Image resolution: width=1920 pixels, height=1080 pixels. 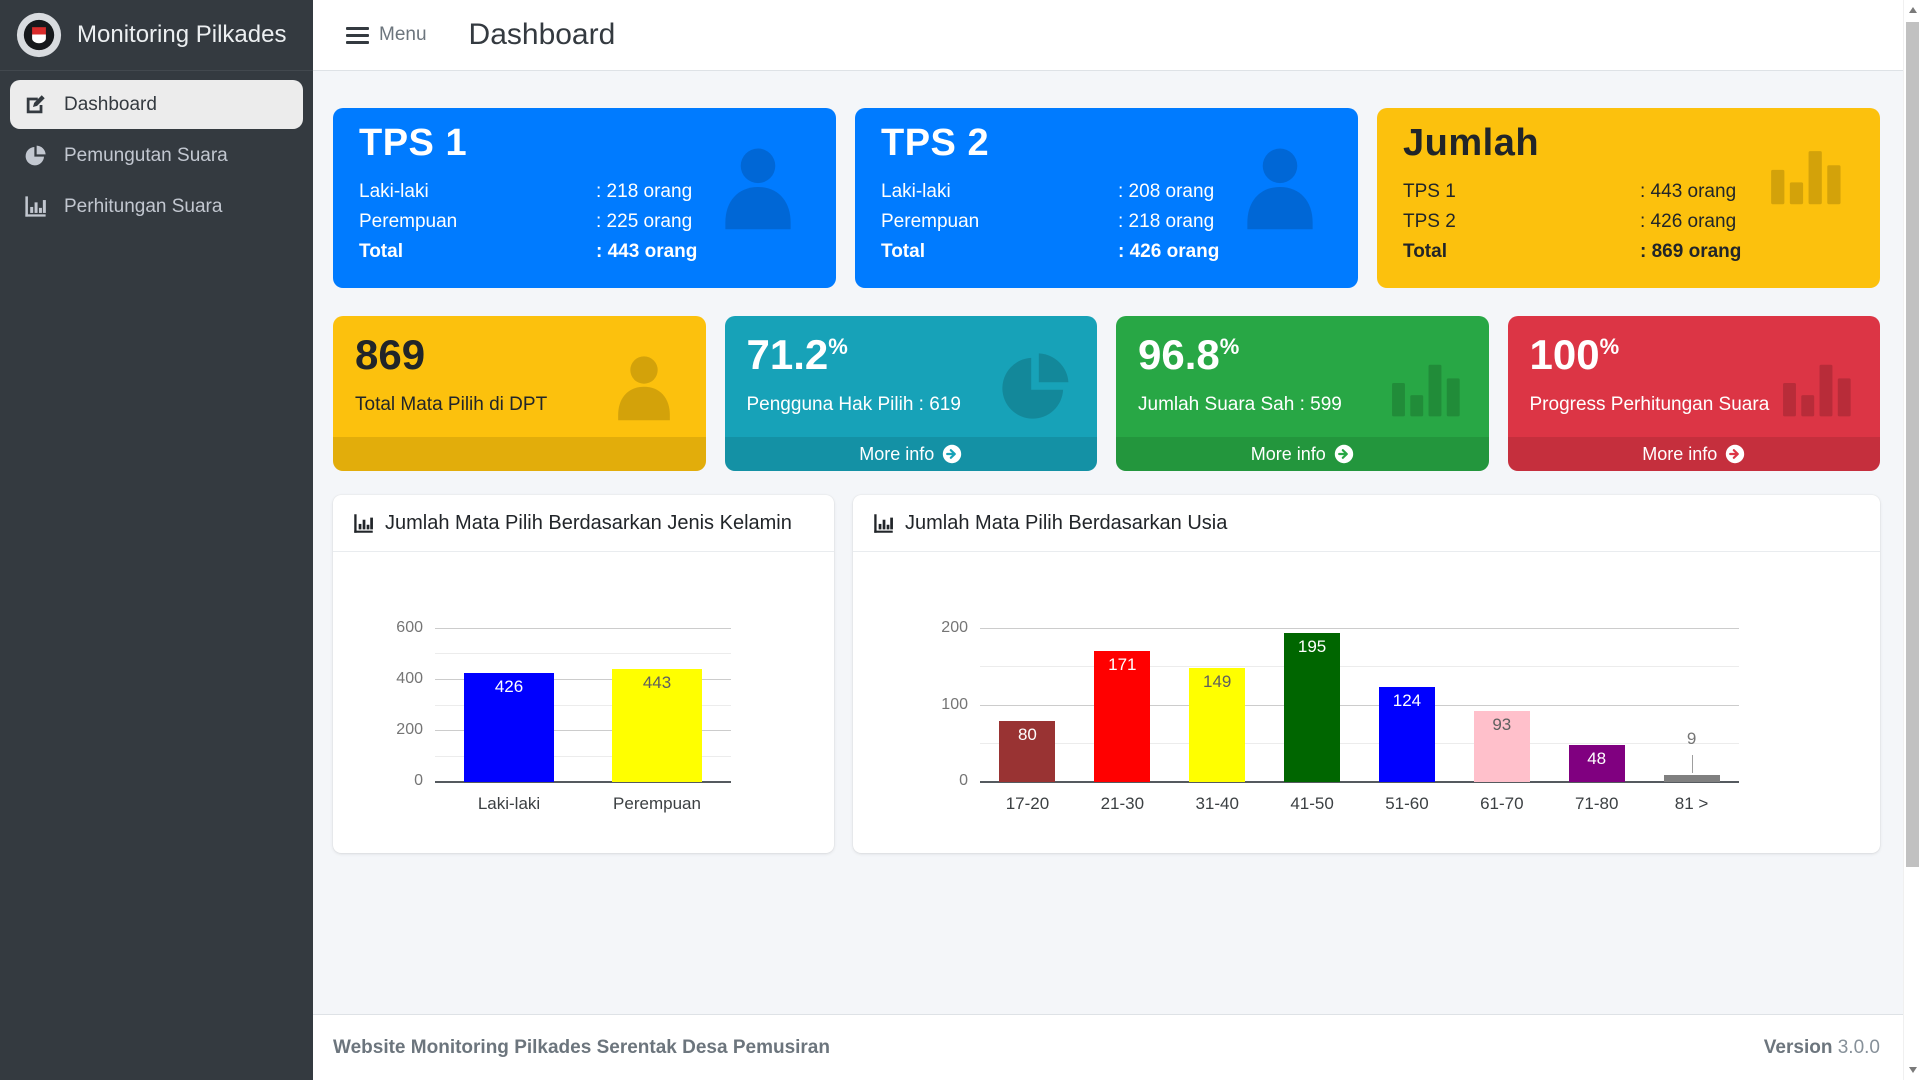 I want to click on menu-toggle-button: Menu, so click(x=386, y=35).